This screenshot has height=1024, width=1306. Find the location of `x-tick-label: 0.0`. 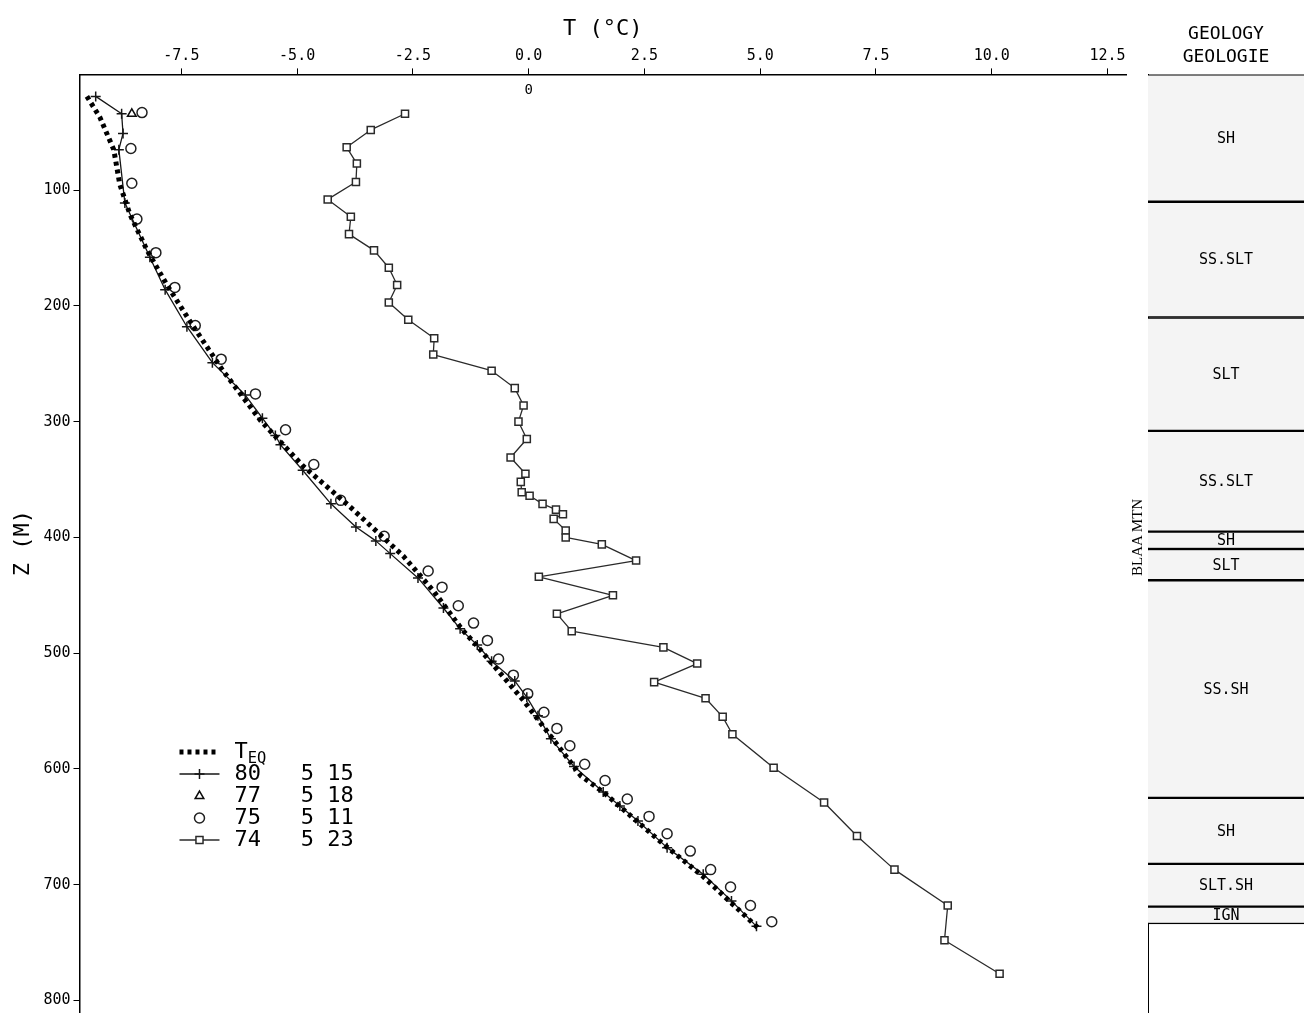

x-tick-label: 0.0 is located at coordinates (529, 55).